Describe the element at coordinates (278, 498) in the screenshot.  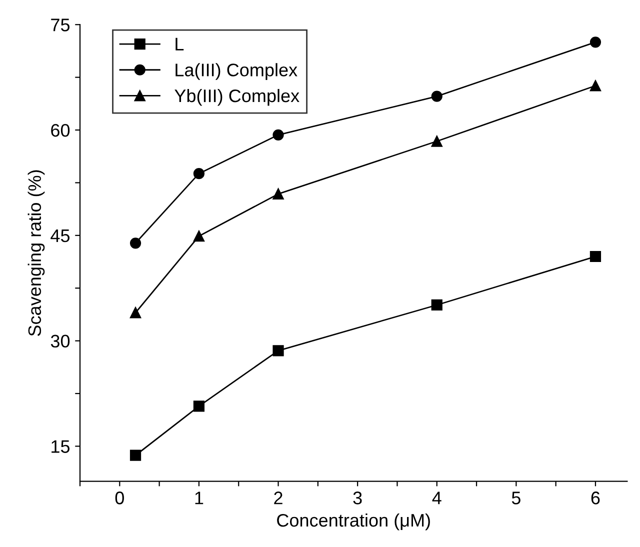
I see `x-tick-label: 2` at that location.